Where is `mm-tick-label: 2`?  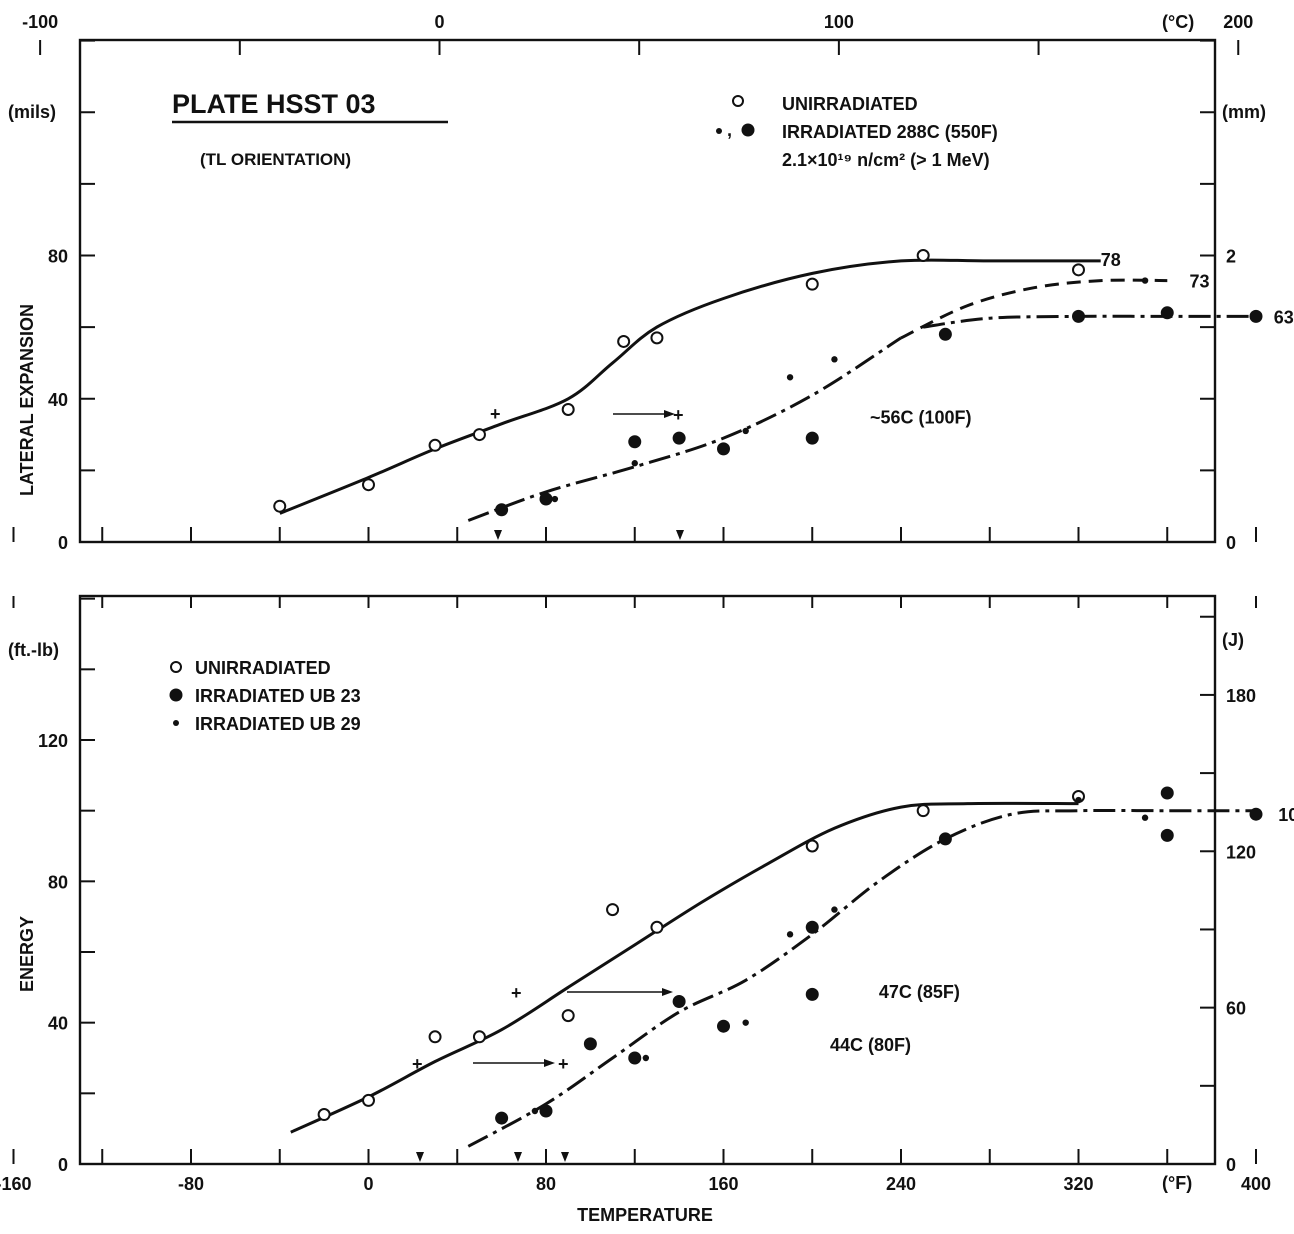
mm-tick-label: 2 is located at coordinates (1231, 257).